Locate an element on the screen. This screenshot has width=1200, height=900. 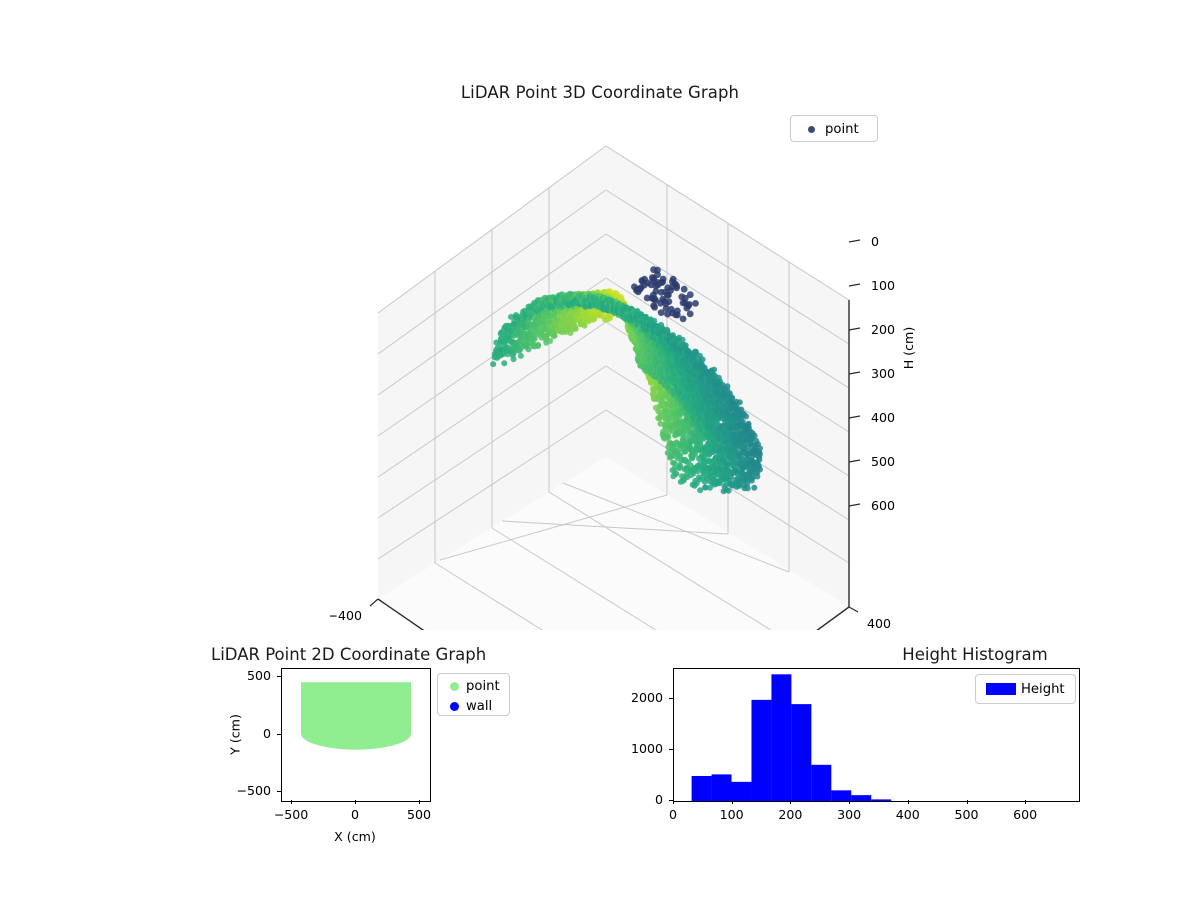
plot3d-ztick-0: 0 is located at coordinates (875, 241).